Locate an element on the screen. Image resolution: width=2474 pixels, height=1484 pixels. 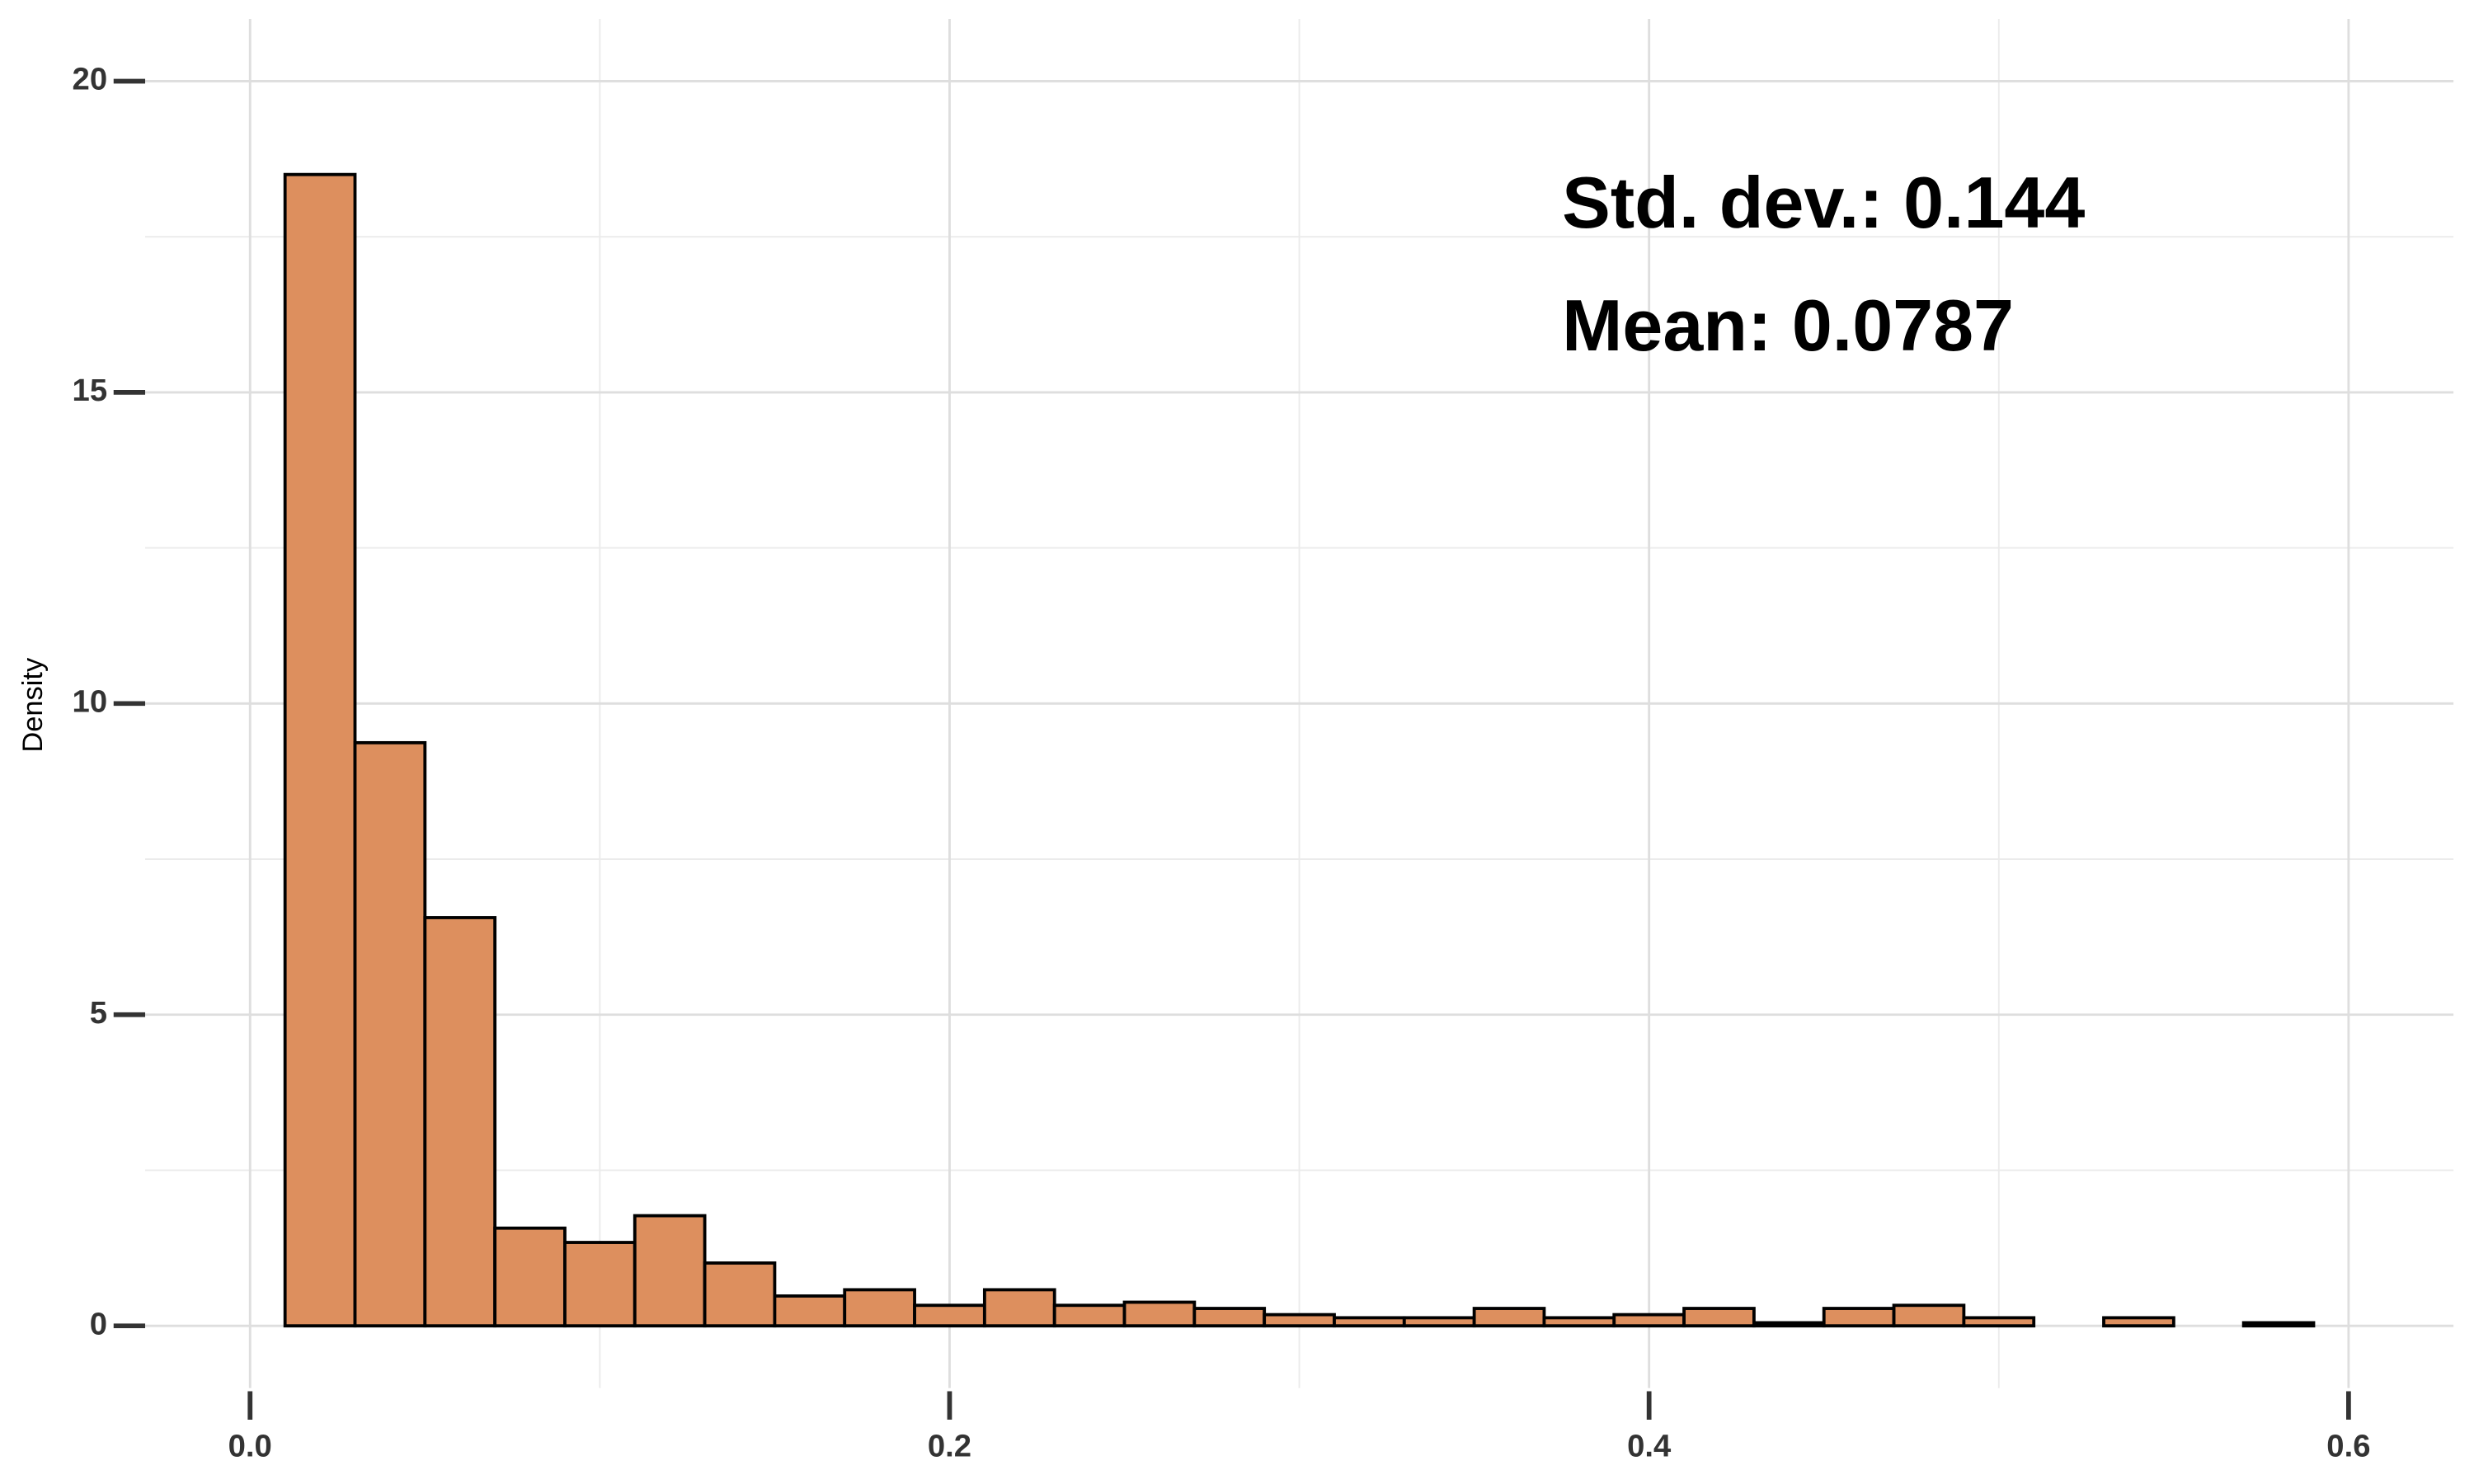
y-tick-label: 5 is located at coordinates (98, 1013).